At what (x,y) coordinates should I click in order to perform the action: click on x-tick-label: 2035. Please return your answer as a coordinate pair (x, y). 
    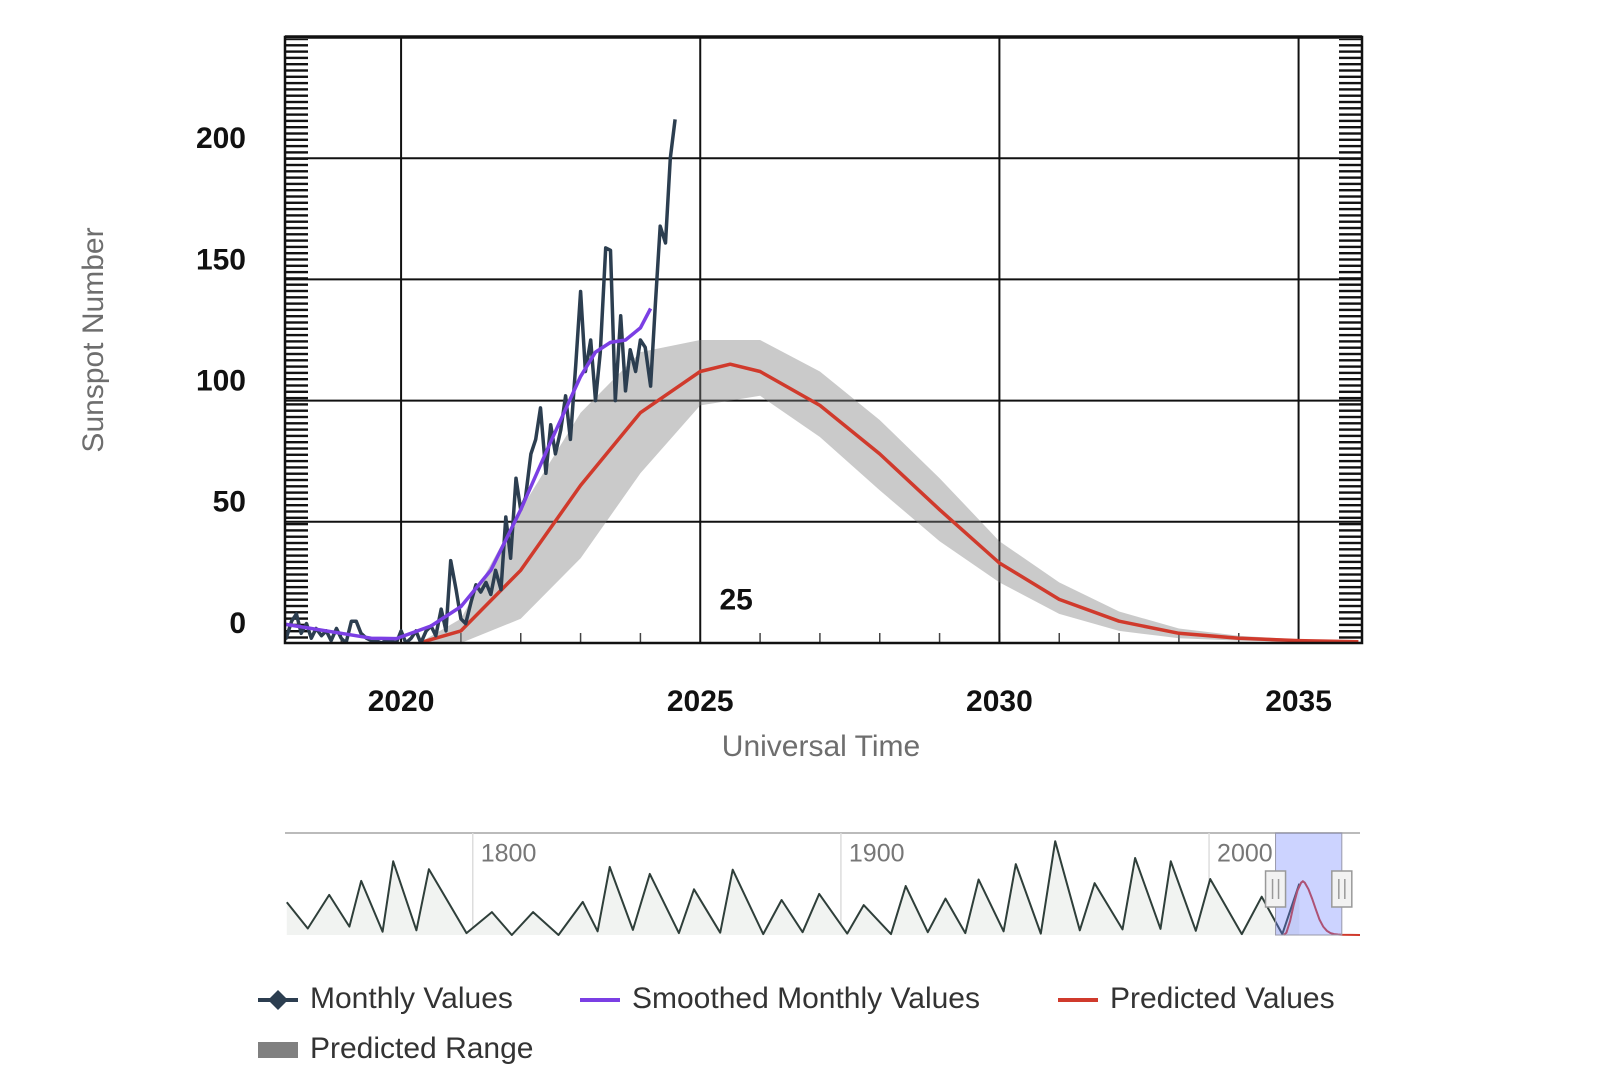
    Looking at the image, I should click on (1298, 701).